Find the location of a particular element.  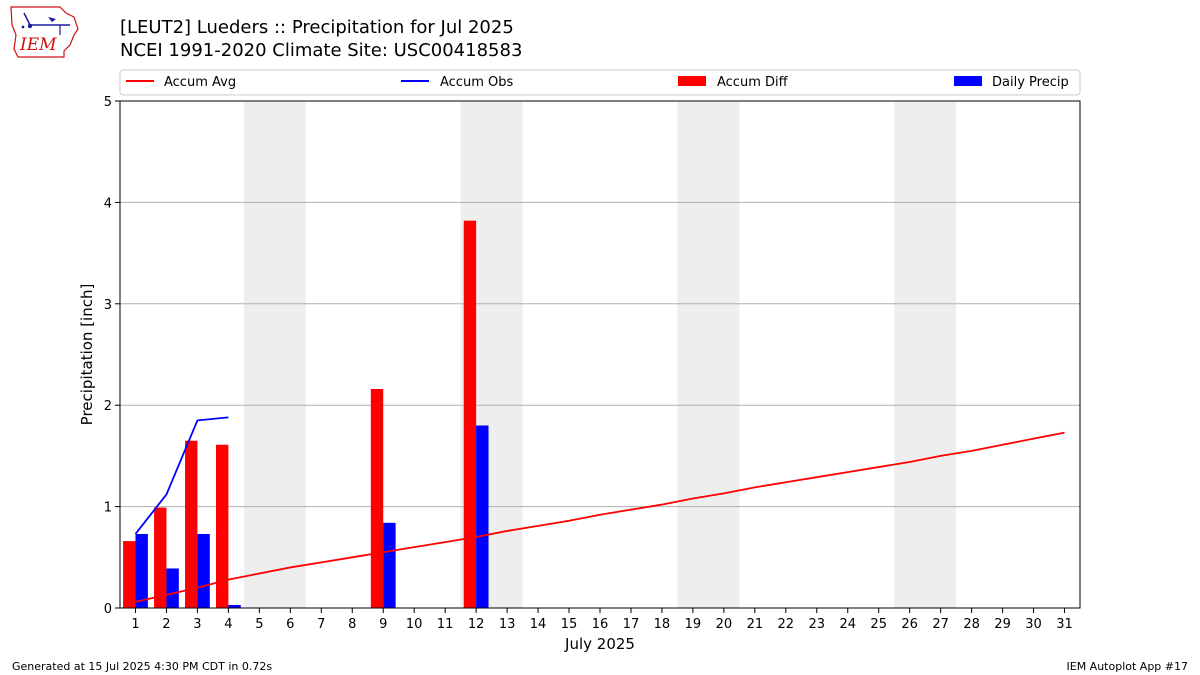

legend: Accum Avg Accum Obs Accum Diff Daily Precip is located at coordinates (600, 82).